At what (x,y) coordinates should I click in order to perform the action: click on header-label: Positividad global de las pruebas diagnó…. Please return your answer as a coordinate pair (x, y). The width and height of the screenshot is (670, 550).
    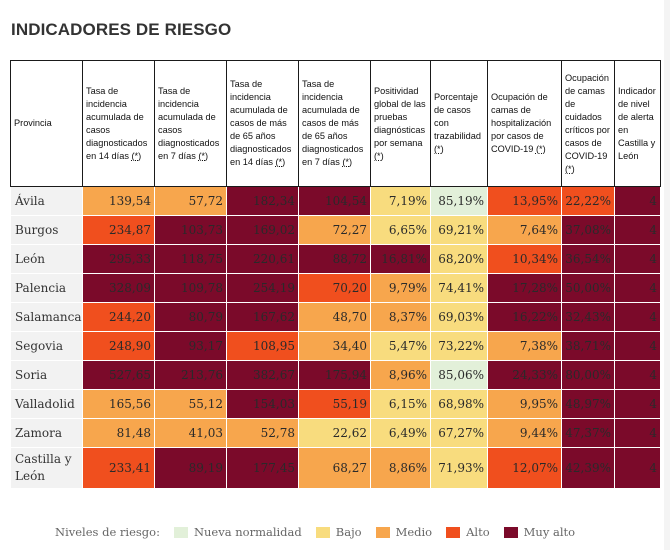
    Looking at the image, I should click on (400, 116).